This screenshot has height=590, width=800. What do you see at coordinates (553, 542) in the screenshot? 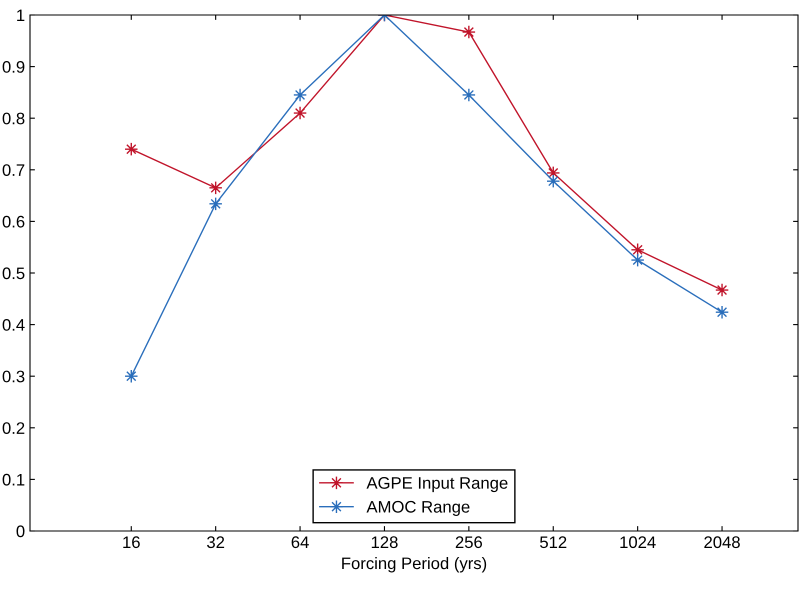
I see `x-tick-label: 512` at bounding box center [553, 542].